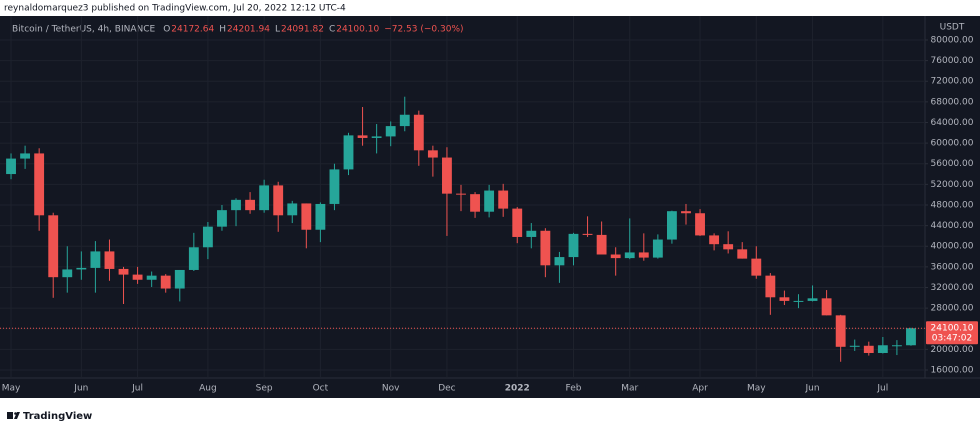 This screenshot has height=429, width=980. What do you see at coordinates (302, 30) in the screenshot?
I see `legend-value: 24091.82` at bounding box center [302, 30].